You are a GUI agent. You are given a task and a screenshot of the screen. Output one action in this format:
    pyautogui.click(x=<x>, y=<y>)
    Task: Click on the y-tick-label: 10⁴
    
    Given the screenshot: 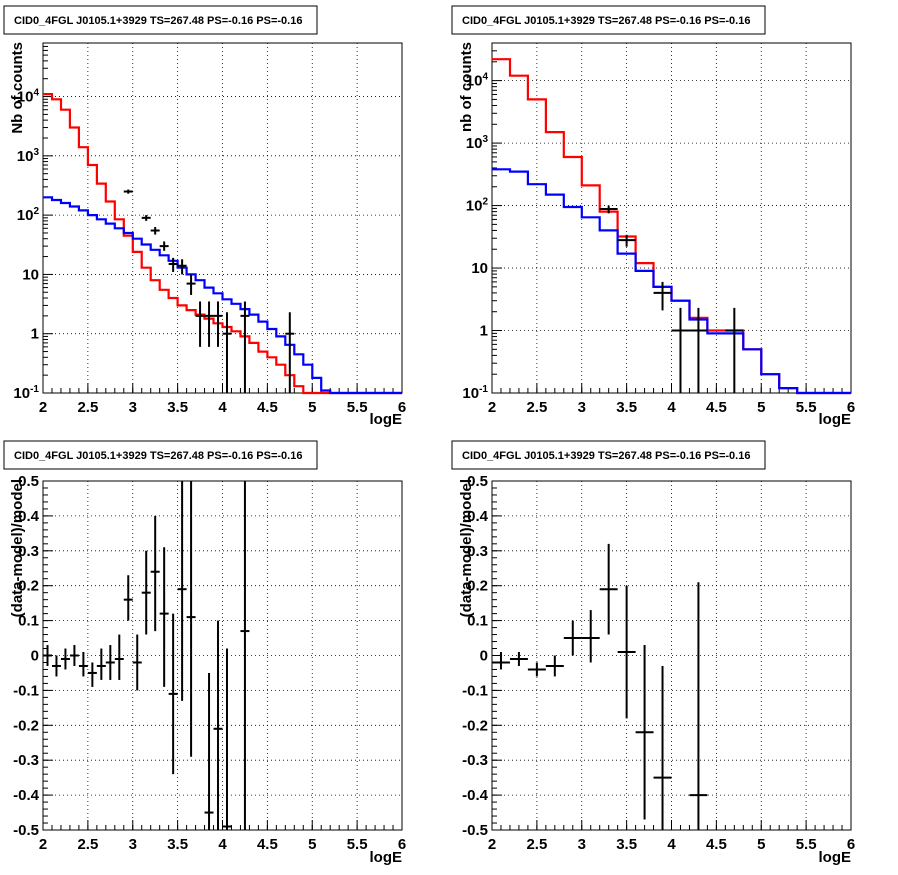 What is the action you would take?
    pyautogui.click(x=477, y=81)
    